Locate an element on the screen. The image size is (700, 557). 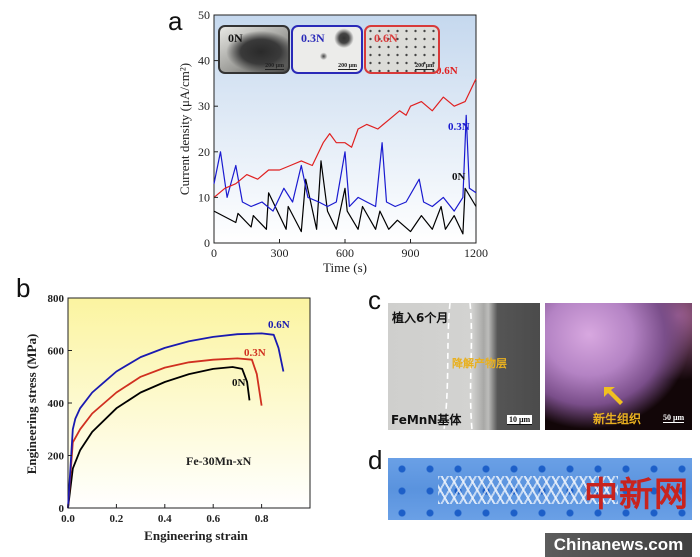
x-tick-label: 0 is located at coordinates (214, 253).